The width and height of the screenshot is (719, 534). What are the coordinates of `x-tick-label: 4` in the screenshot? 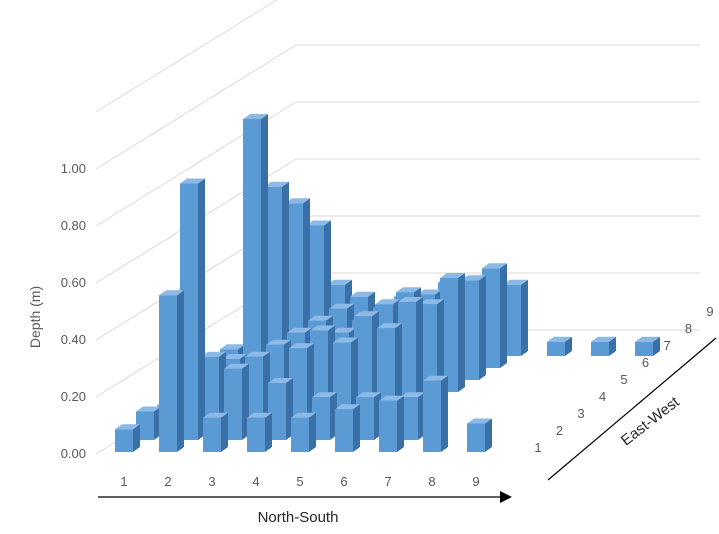 It's located at (255, 481).